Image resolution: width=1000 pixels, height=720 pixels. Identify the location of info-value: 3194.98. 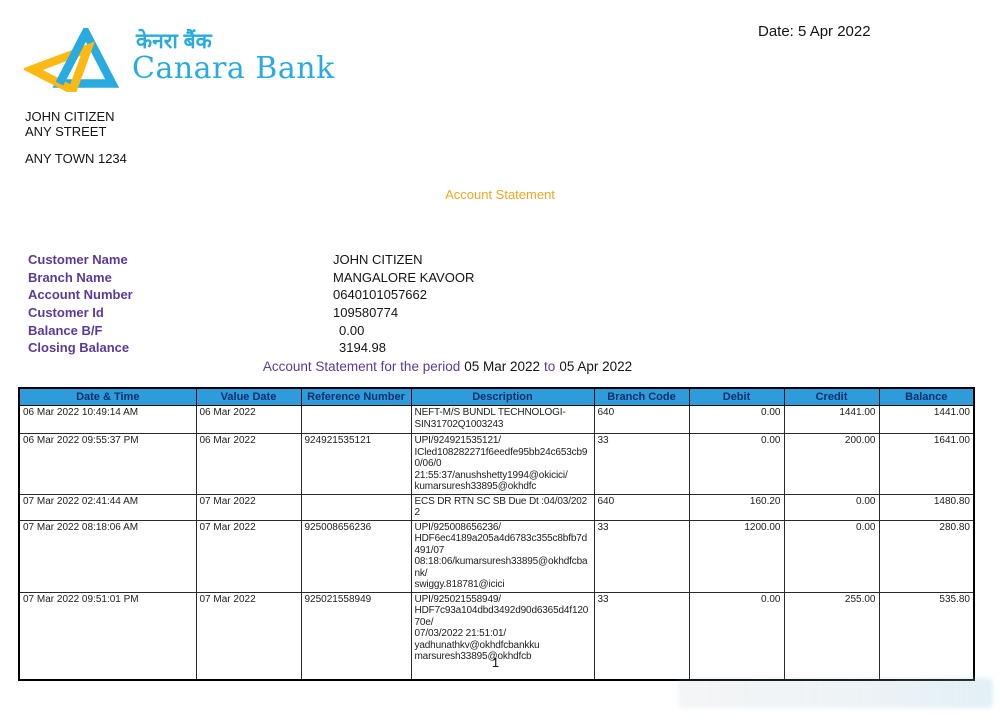
(362, 348).